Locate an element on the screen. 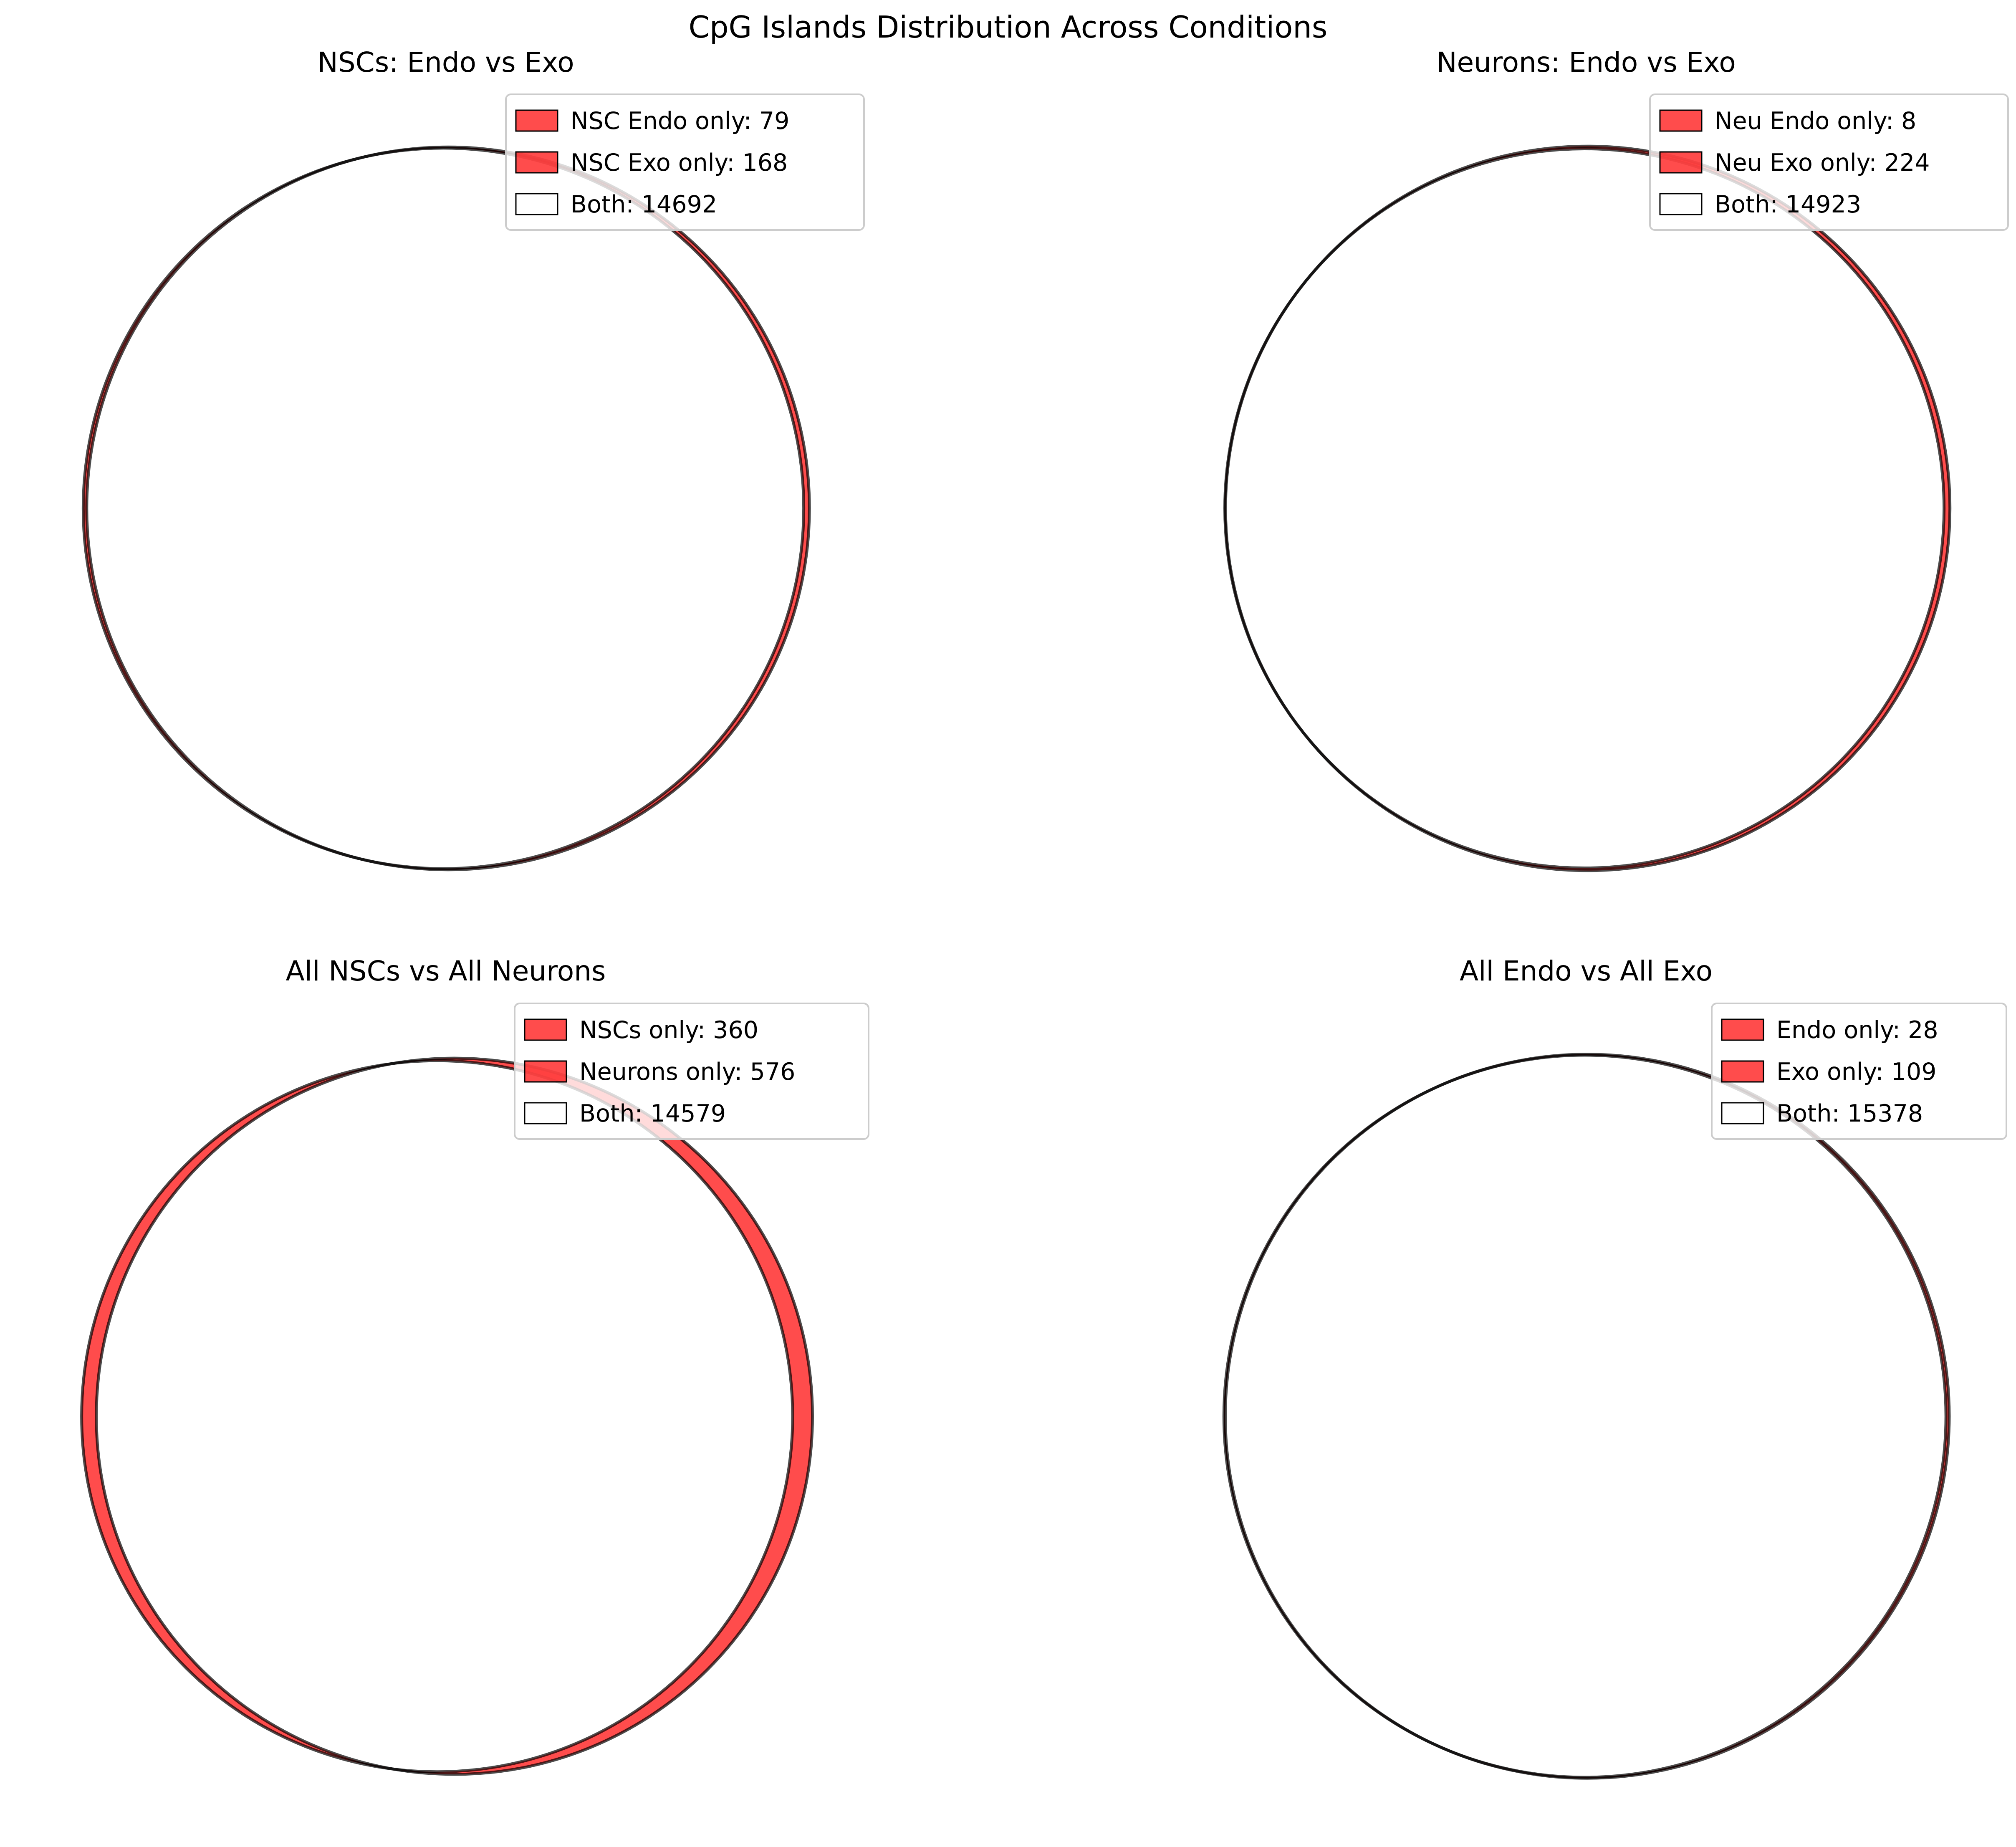 Image resolution: width=2016 pixels, height=1847 pixels. legend-label-1: NSCs only: 360 is located at coordinates (668, 1030).